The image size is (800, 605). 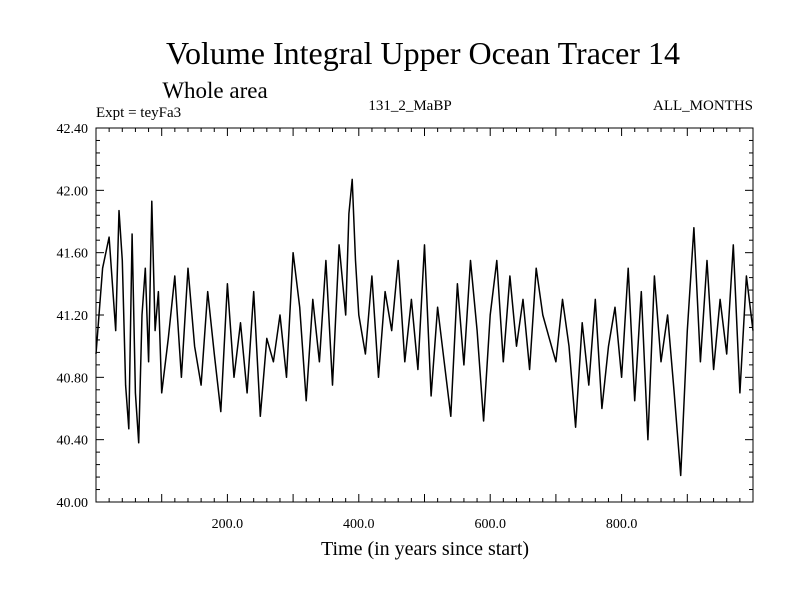 What do you see at coordinates (409, 106) in the screenshot?
I see `period-label: 131_2_MaBP` at bounding box center [409, 106].